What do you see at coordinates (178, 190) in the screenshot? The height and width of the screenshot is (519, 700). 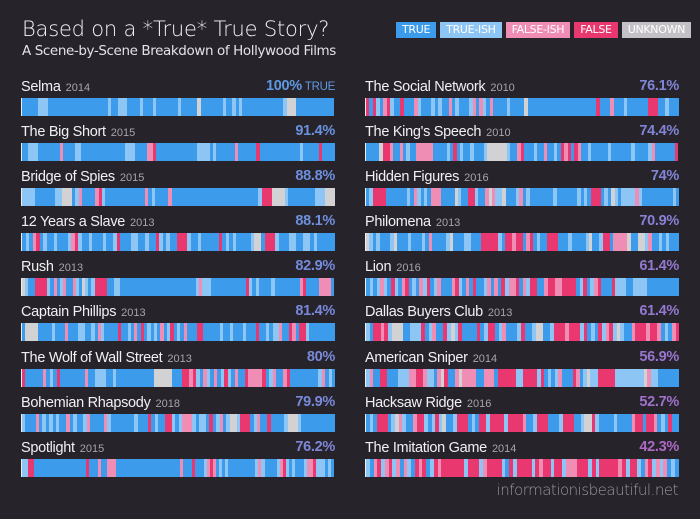 I see `film-row: Bridge of Spies 2015 88.8%` at bounding box center [178, 190].